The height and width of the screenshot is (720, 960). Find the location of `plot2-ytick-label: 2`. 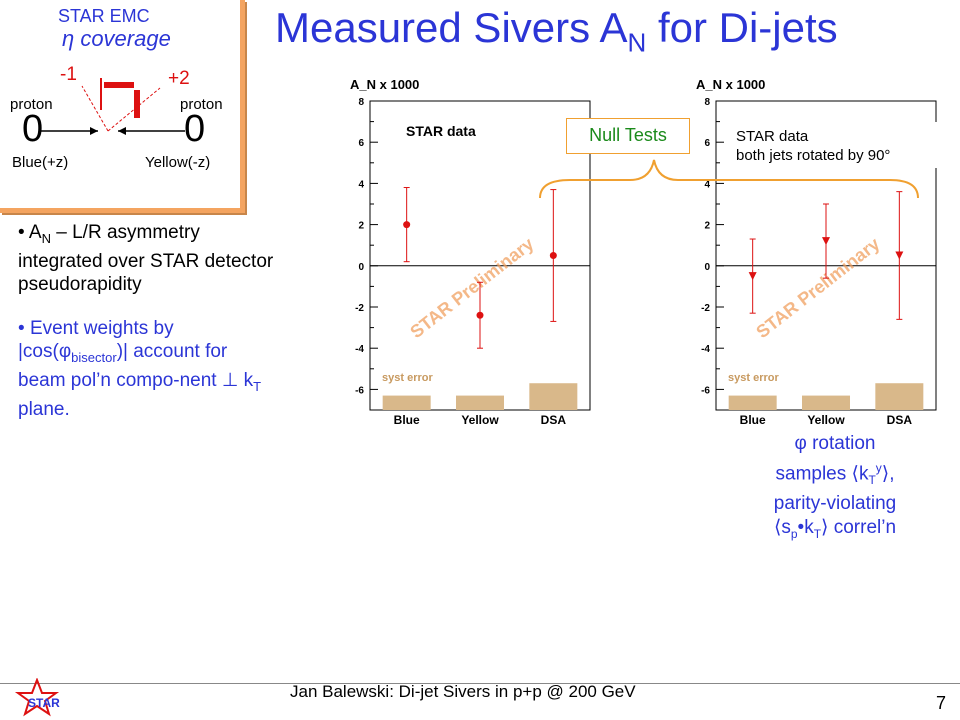

plot2-ytick-label: 2 is located at coordinates (707, 226).